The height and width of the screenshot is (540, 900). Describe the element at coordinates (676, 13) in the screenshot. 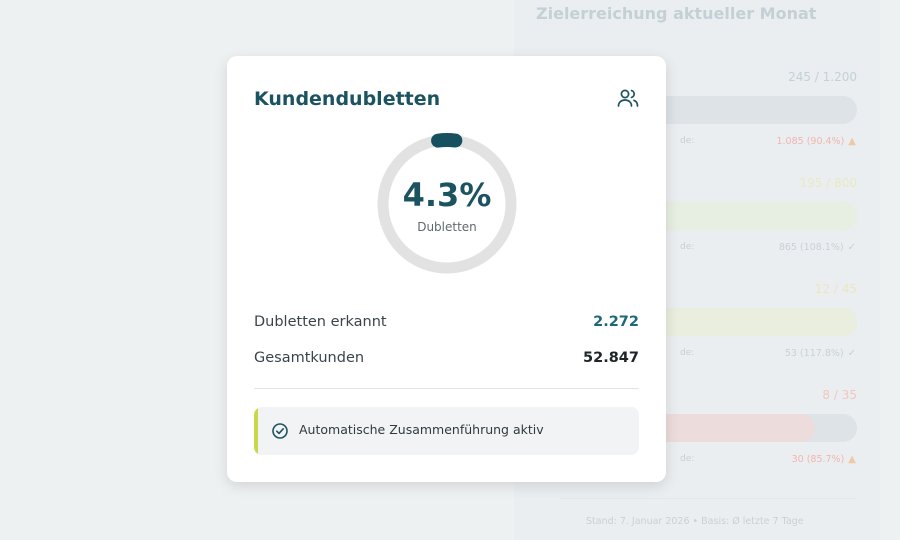

I see `goal-panel-title: Zielerreichung aktueller Monat` at that location.